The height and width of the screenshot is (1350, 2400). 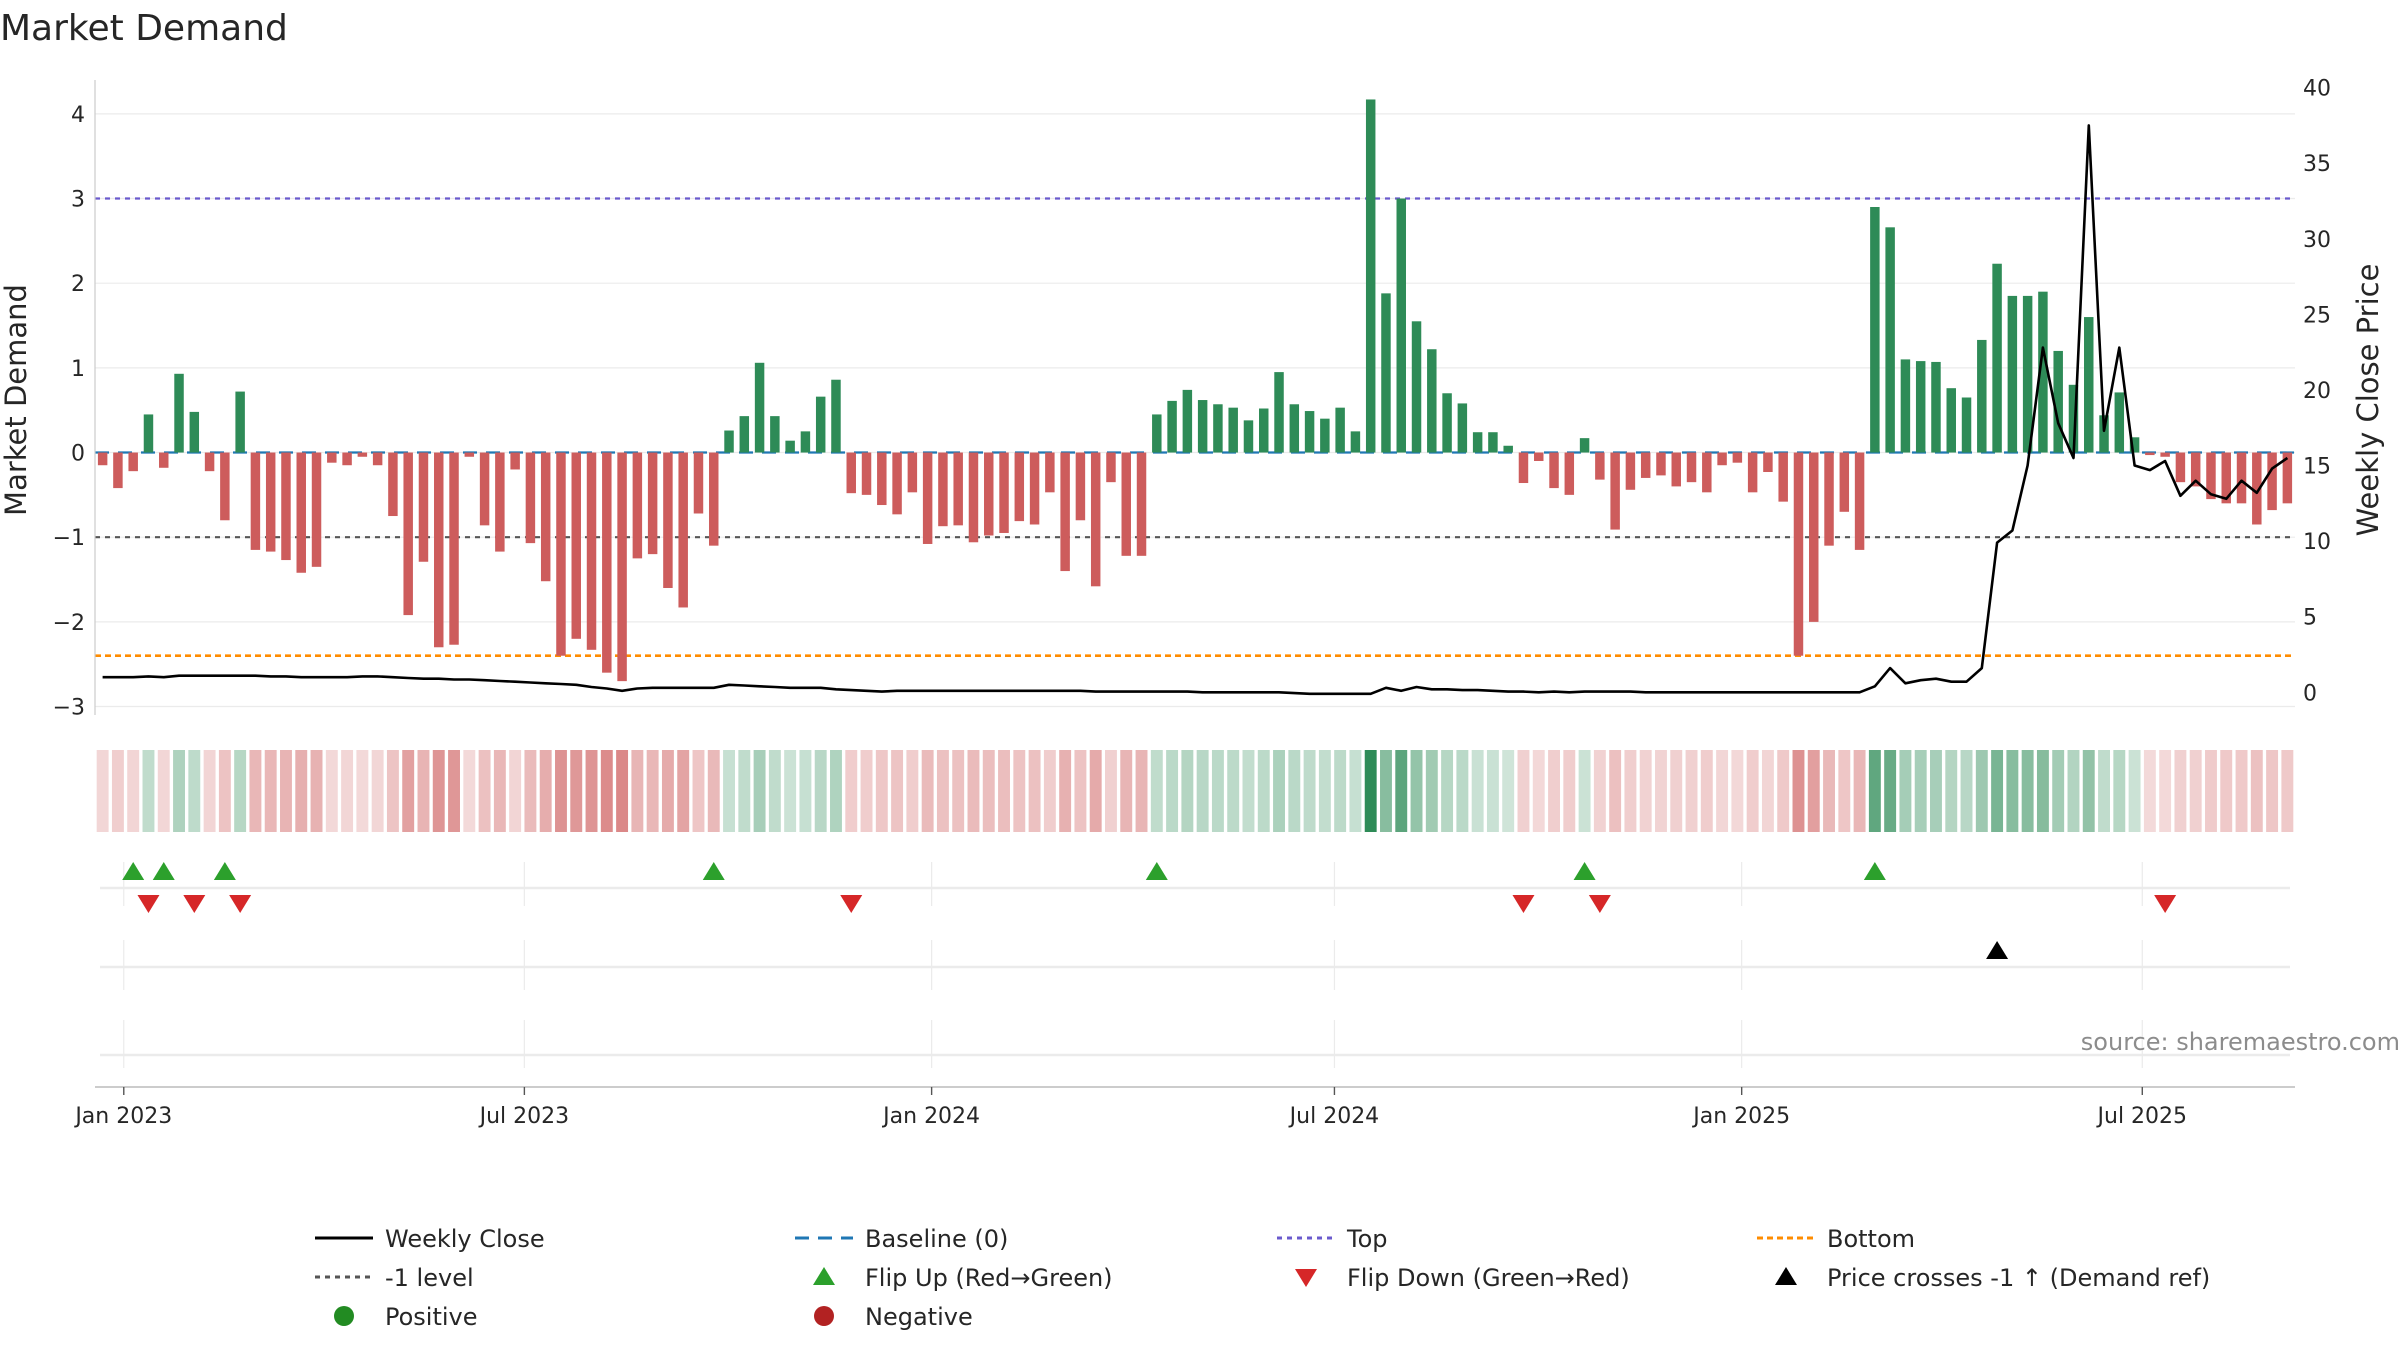 What do you see at coordinates (429, 1278) in the screenshot?
I see `legend-label: -1 level` at bounding box center [429, 1278].